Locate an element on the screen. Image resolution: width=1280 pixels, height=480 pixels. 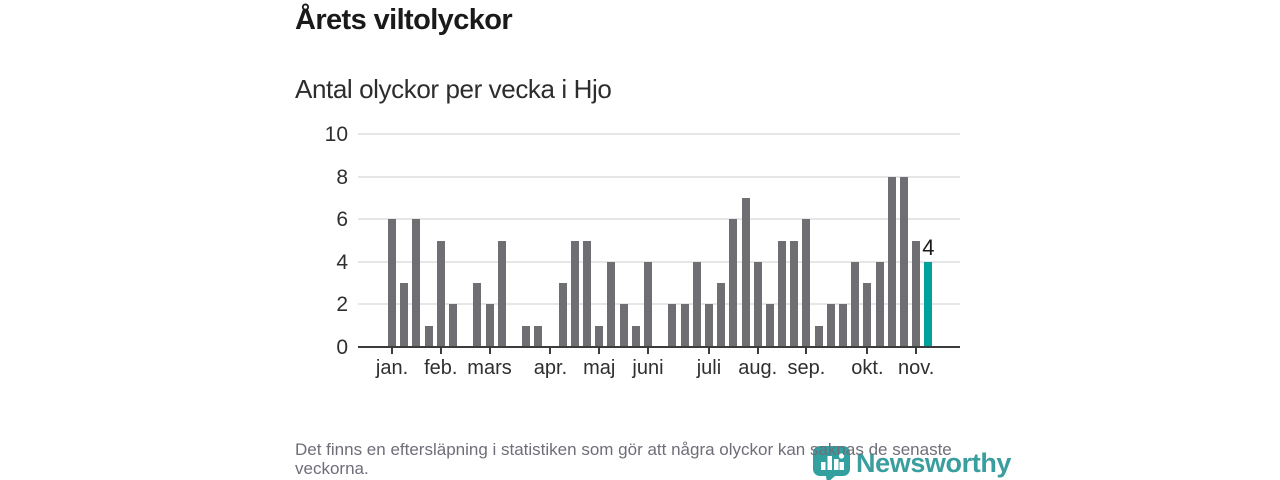
x-axis-tick-maj is located at coordinates (599, 350).